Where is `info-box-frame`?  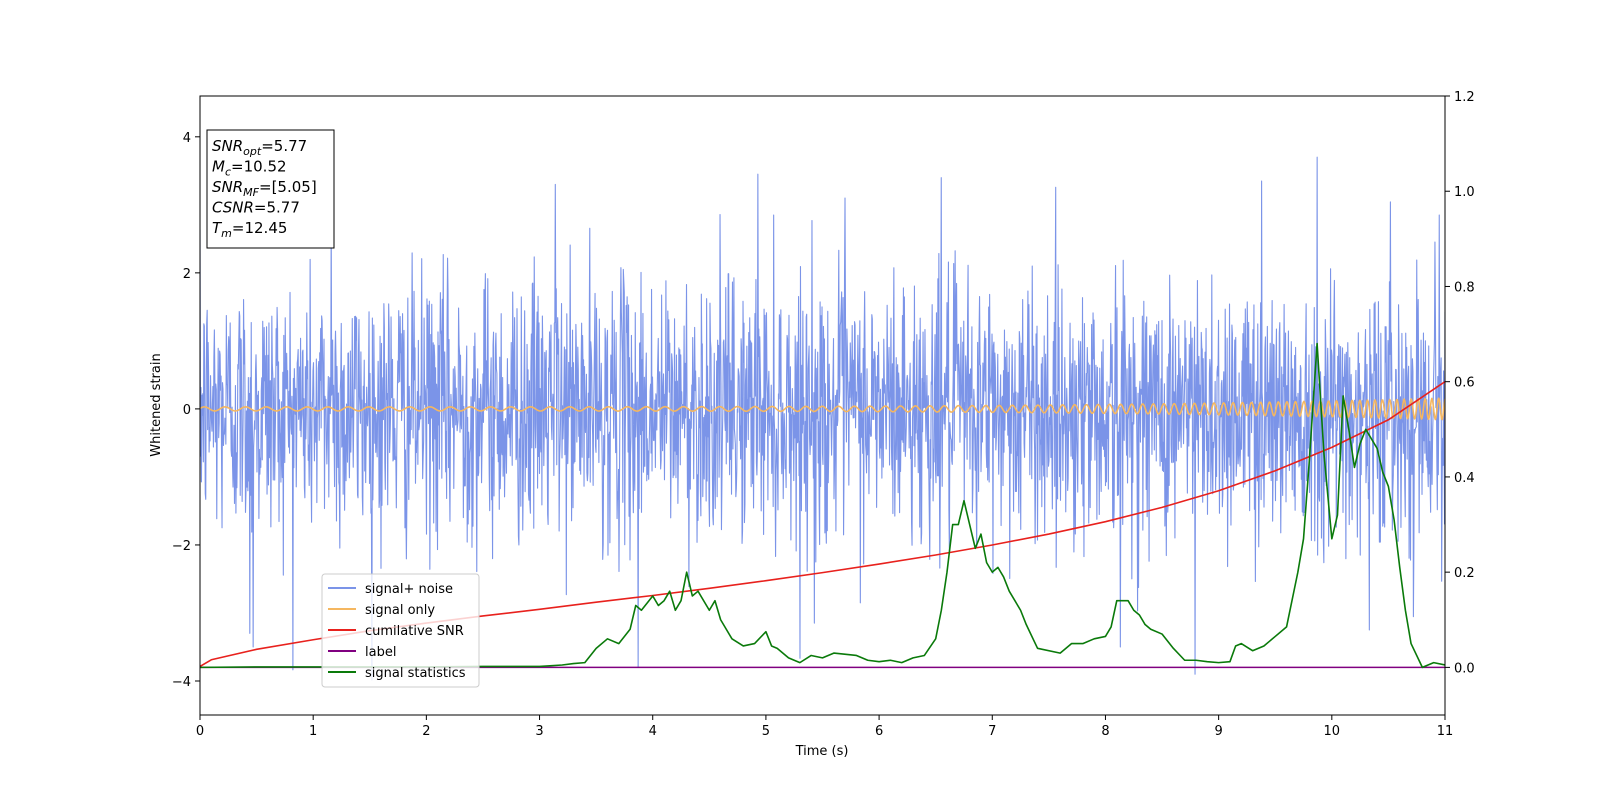 info-box-frame is located at coordinates (270, 189).